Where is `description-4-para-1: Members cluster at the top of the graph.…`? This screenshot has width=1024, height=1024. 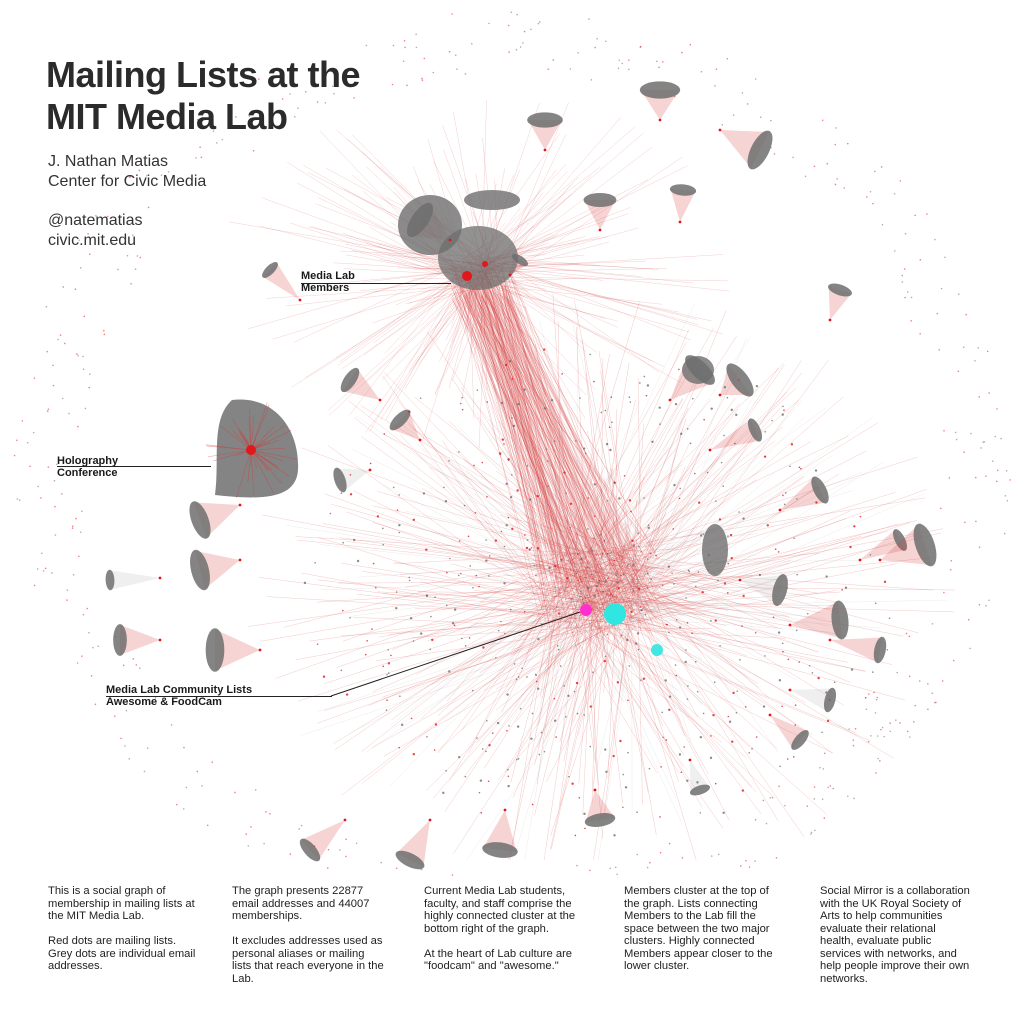
description-4-para-1: Members cluster at the top of the graph.… is located at coordinates (698, 928).